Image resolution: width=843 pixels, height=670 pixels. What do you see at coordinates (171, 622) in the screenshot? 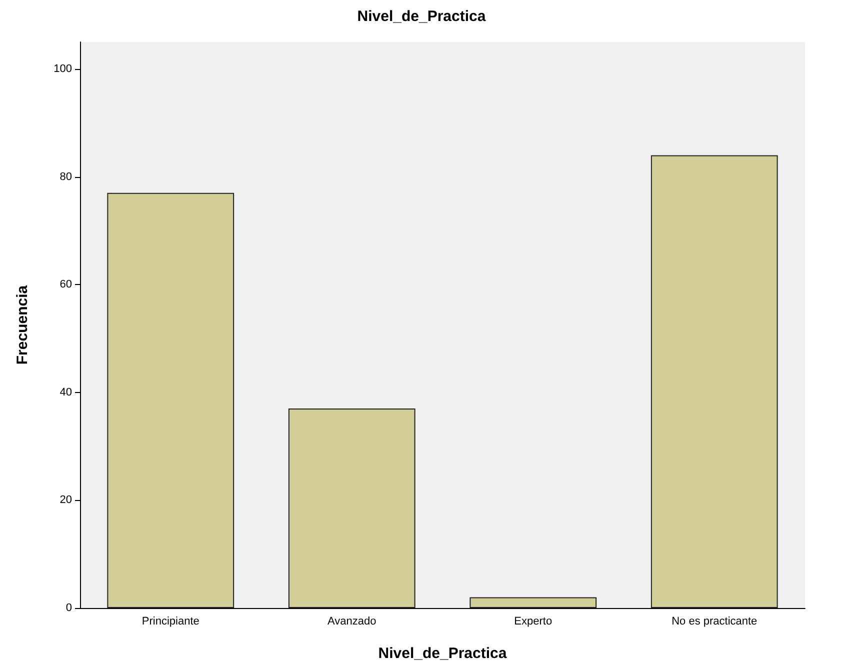
I see `x-tick-label: Principiante` at bounding box center [171, 622].